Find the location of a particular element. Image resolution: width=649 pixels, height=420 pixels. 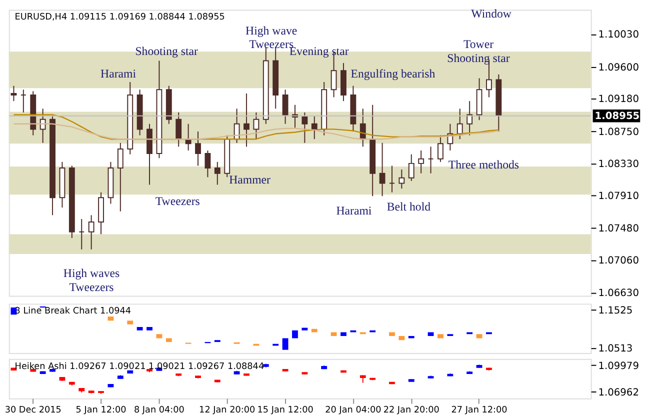

y-tick-label: 1.06630 is located at coordinates (618, 294).